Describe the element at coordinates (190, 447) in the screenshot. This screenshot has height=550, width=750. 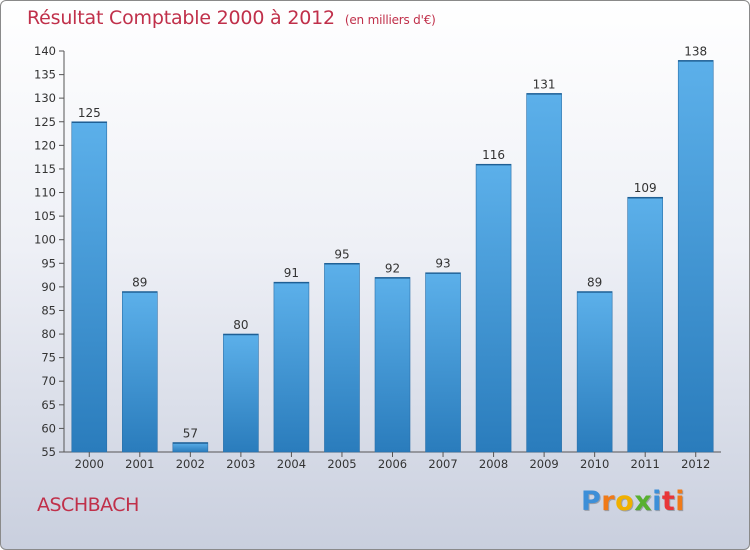
I see `bar-2002` at that location.